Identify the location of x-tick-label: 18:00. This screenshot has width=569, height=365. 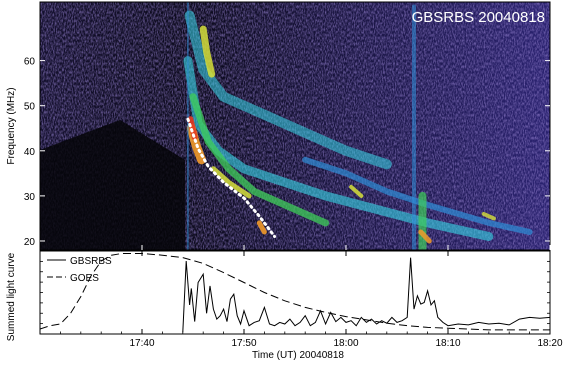
(345, 343).